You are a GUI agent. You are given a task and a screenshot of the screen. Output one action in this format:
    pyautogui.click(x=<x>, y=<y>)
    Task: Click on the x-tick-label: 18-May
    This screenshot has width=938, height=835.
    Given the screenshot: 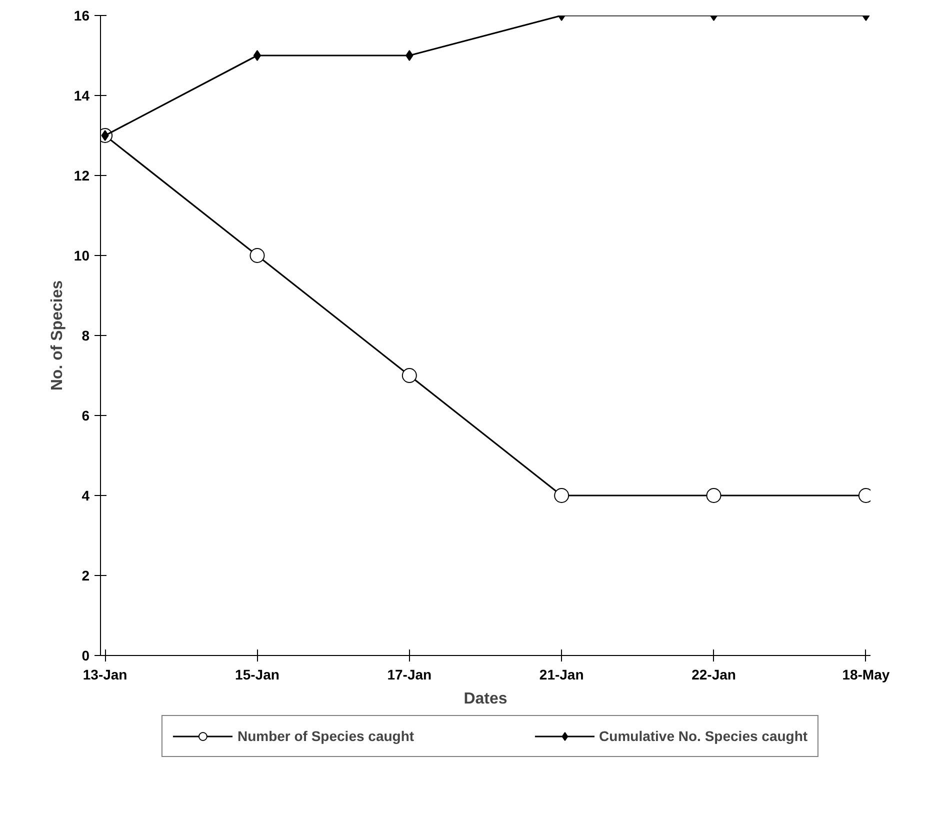 What is the action you would take?
    pyautogui.click(x=866, y=674)
    